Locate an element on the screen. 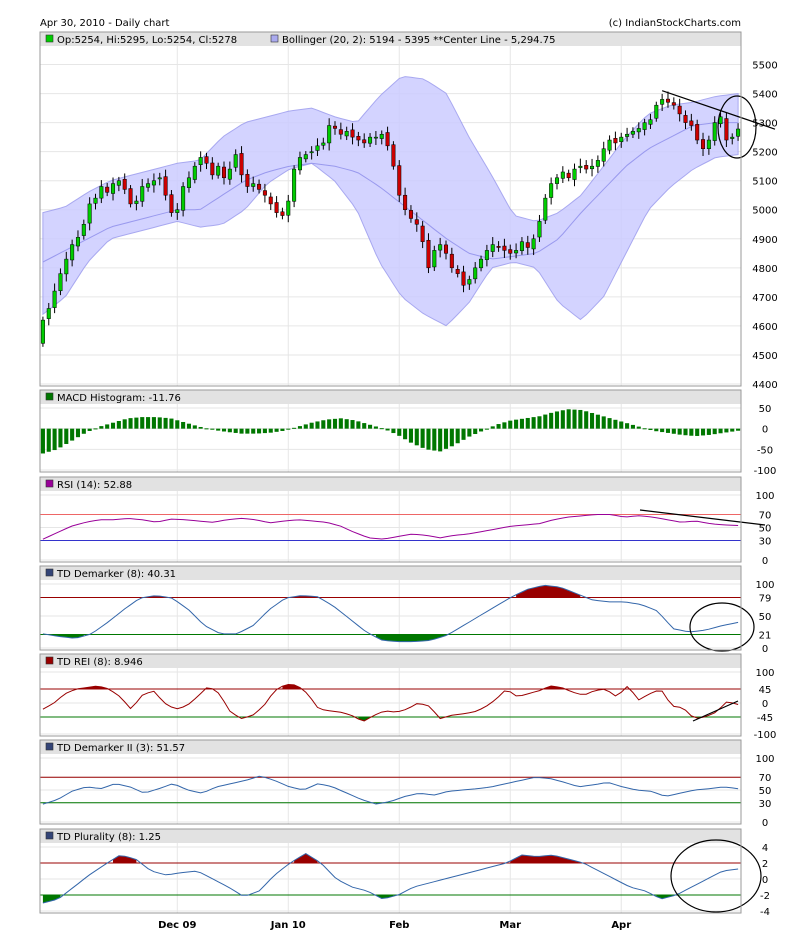 Image resolution: width=795 pixels, height=949 pixels. rsi-line is located at coordinates (390, 527).